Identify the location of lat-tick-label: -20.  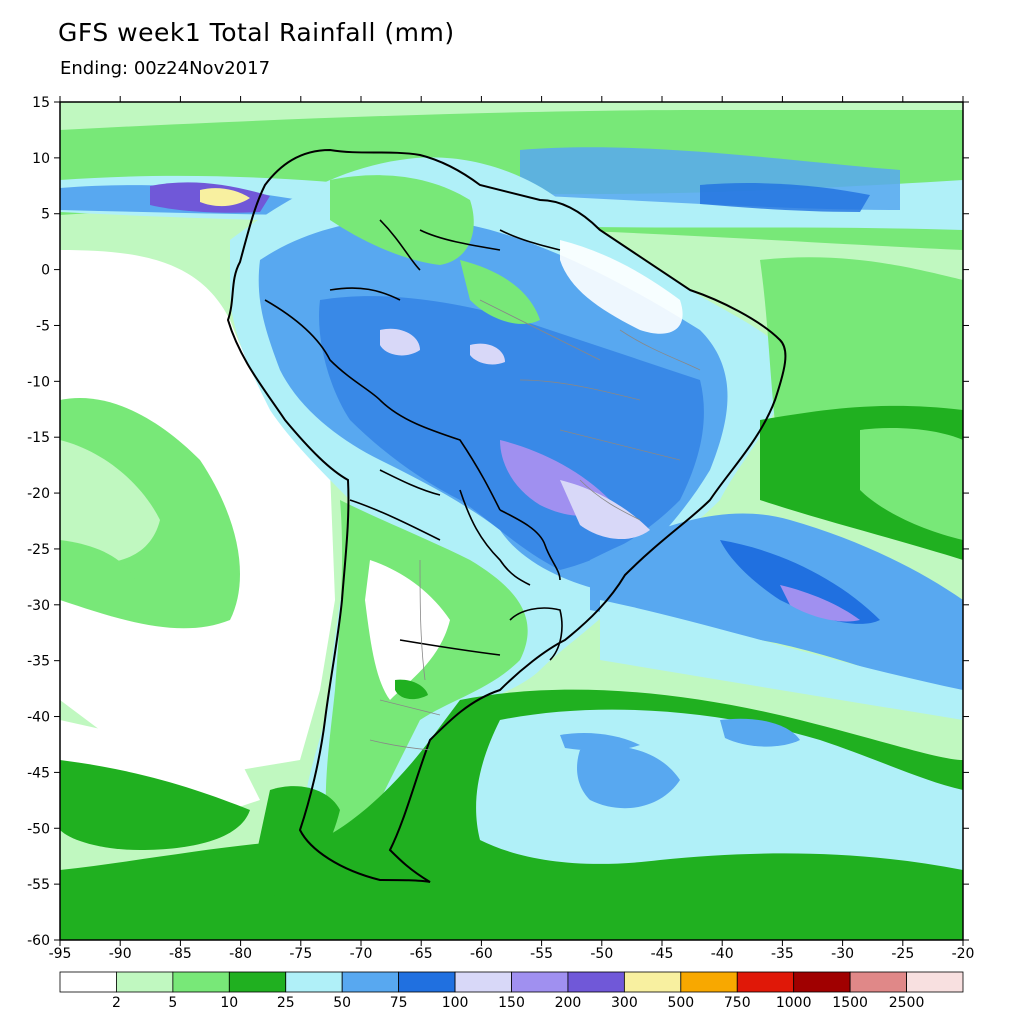
(38, 494).